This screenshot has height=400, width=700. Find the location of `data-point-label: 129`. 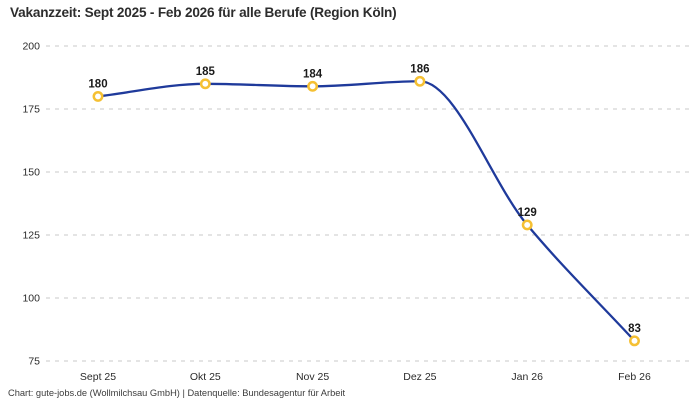

data-point-label: 129 is located at coordinates (527, 213).